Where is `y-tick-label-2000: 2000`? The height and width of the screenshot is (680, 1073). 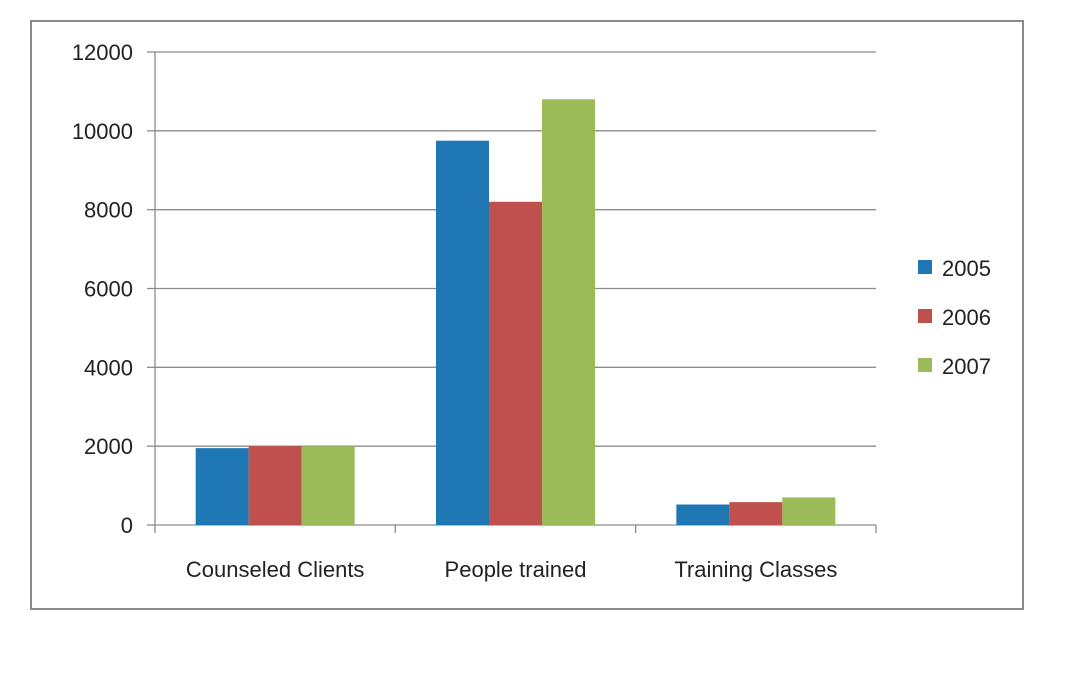
y-tick-label-2000: 2000 is located at coordinates (108, 446).